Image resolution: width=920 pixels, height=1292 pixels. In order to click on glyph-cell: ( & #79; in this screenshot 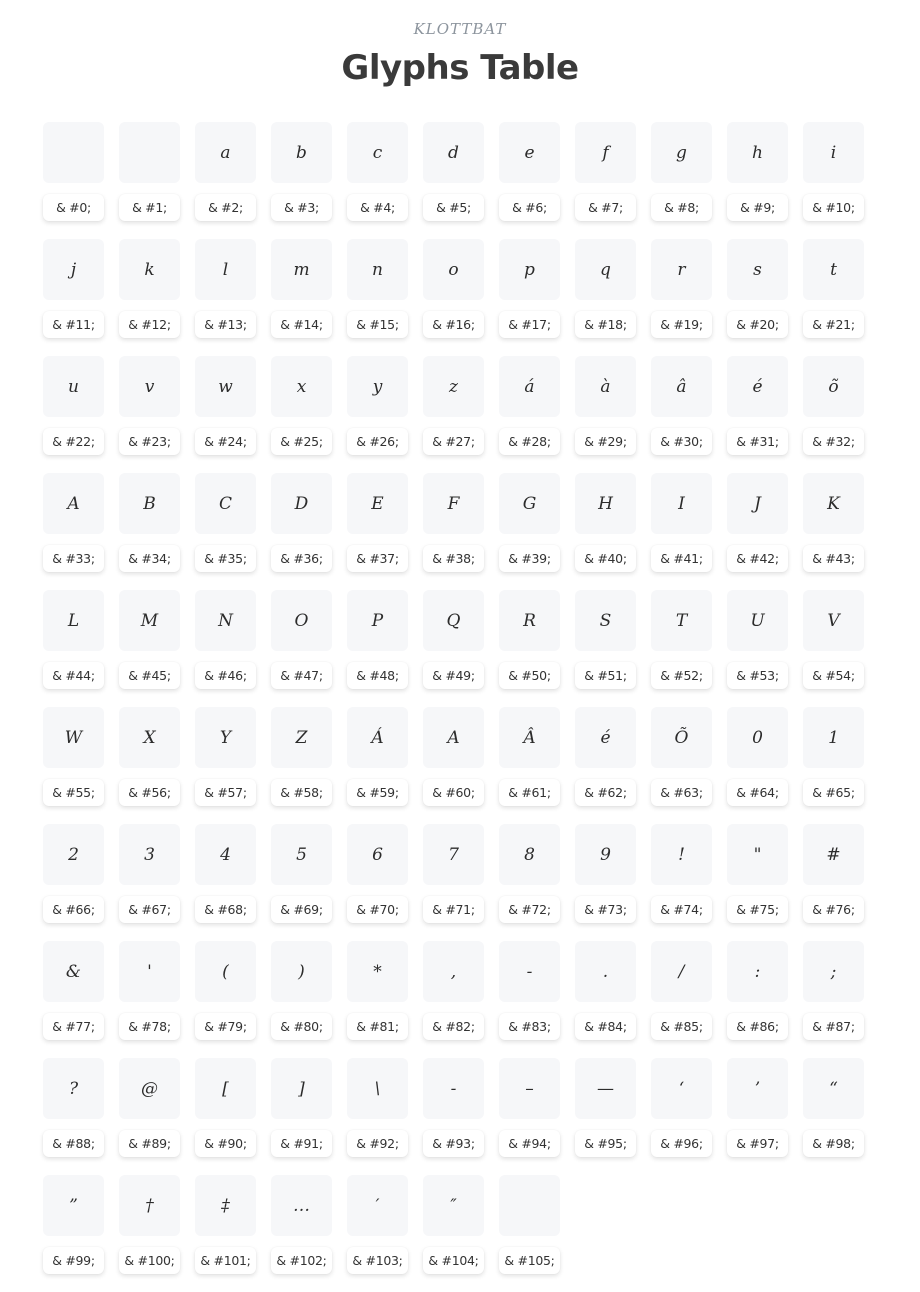, I will do `click(225, 999)`.